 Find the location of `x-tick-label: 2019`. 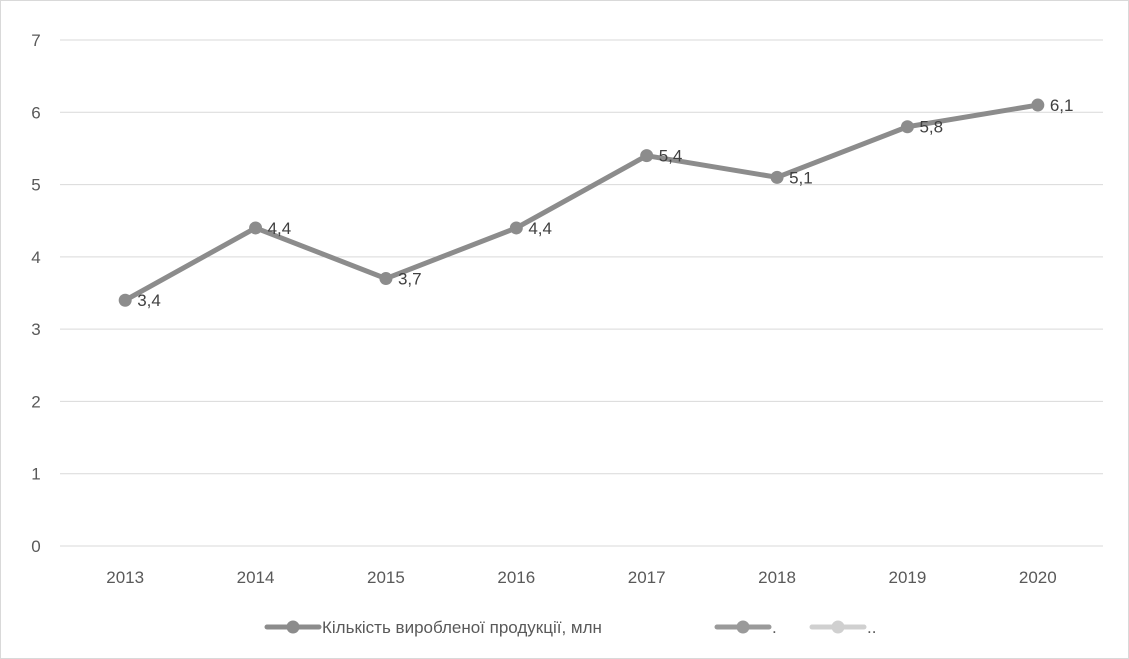

x-tick-label: 2019 is located at coordinates (908, 577).